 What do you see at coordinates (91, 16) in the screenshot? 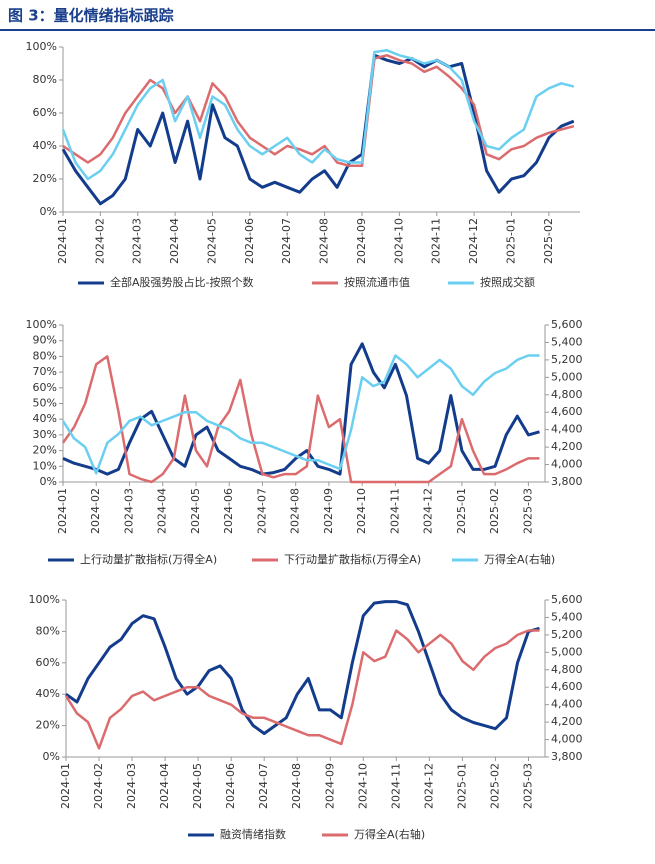
I see `figure-title: 图 3：量化情绪指标跟踪` at bounding box center [91, 16].